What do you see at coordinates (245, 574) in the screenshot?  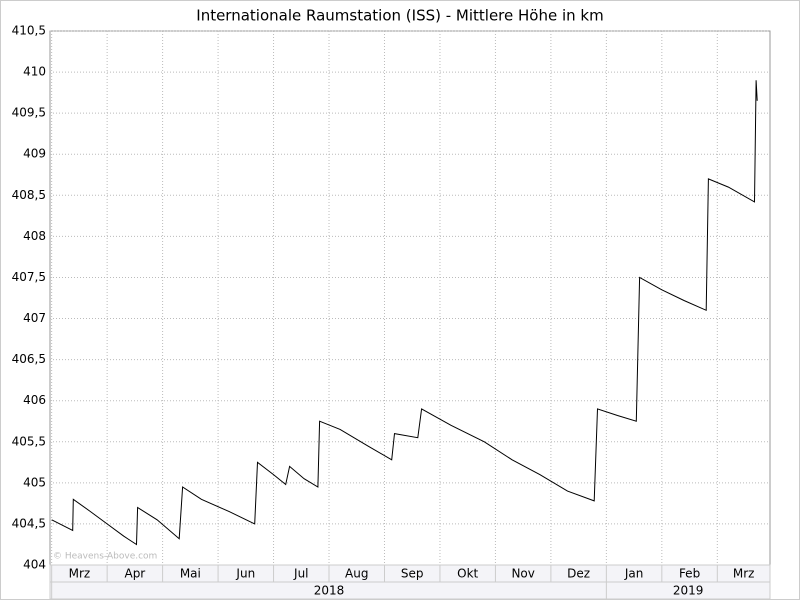 I see `x-tick-label: Jun` at bounding box center [245, 574].